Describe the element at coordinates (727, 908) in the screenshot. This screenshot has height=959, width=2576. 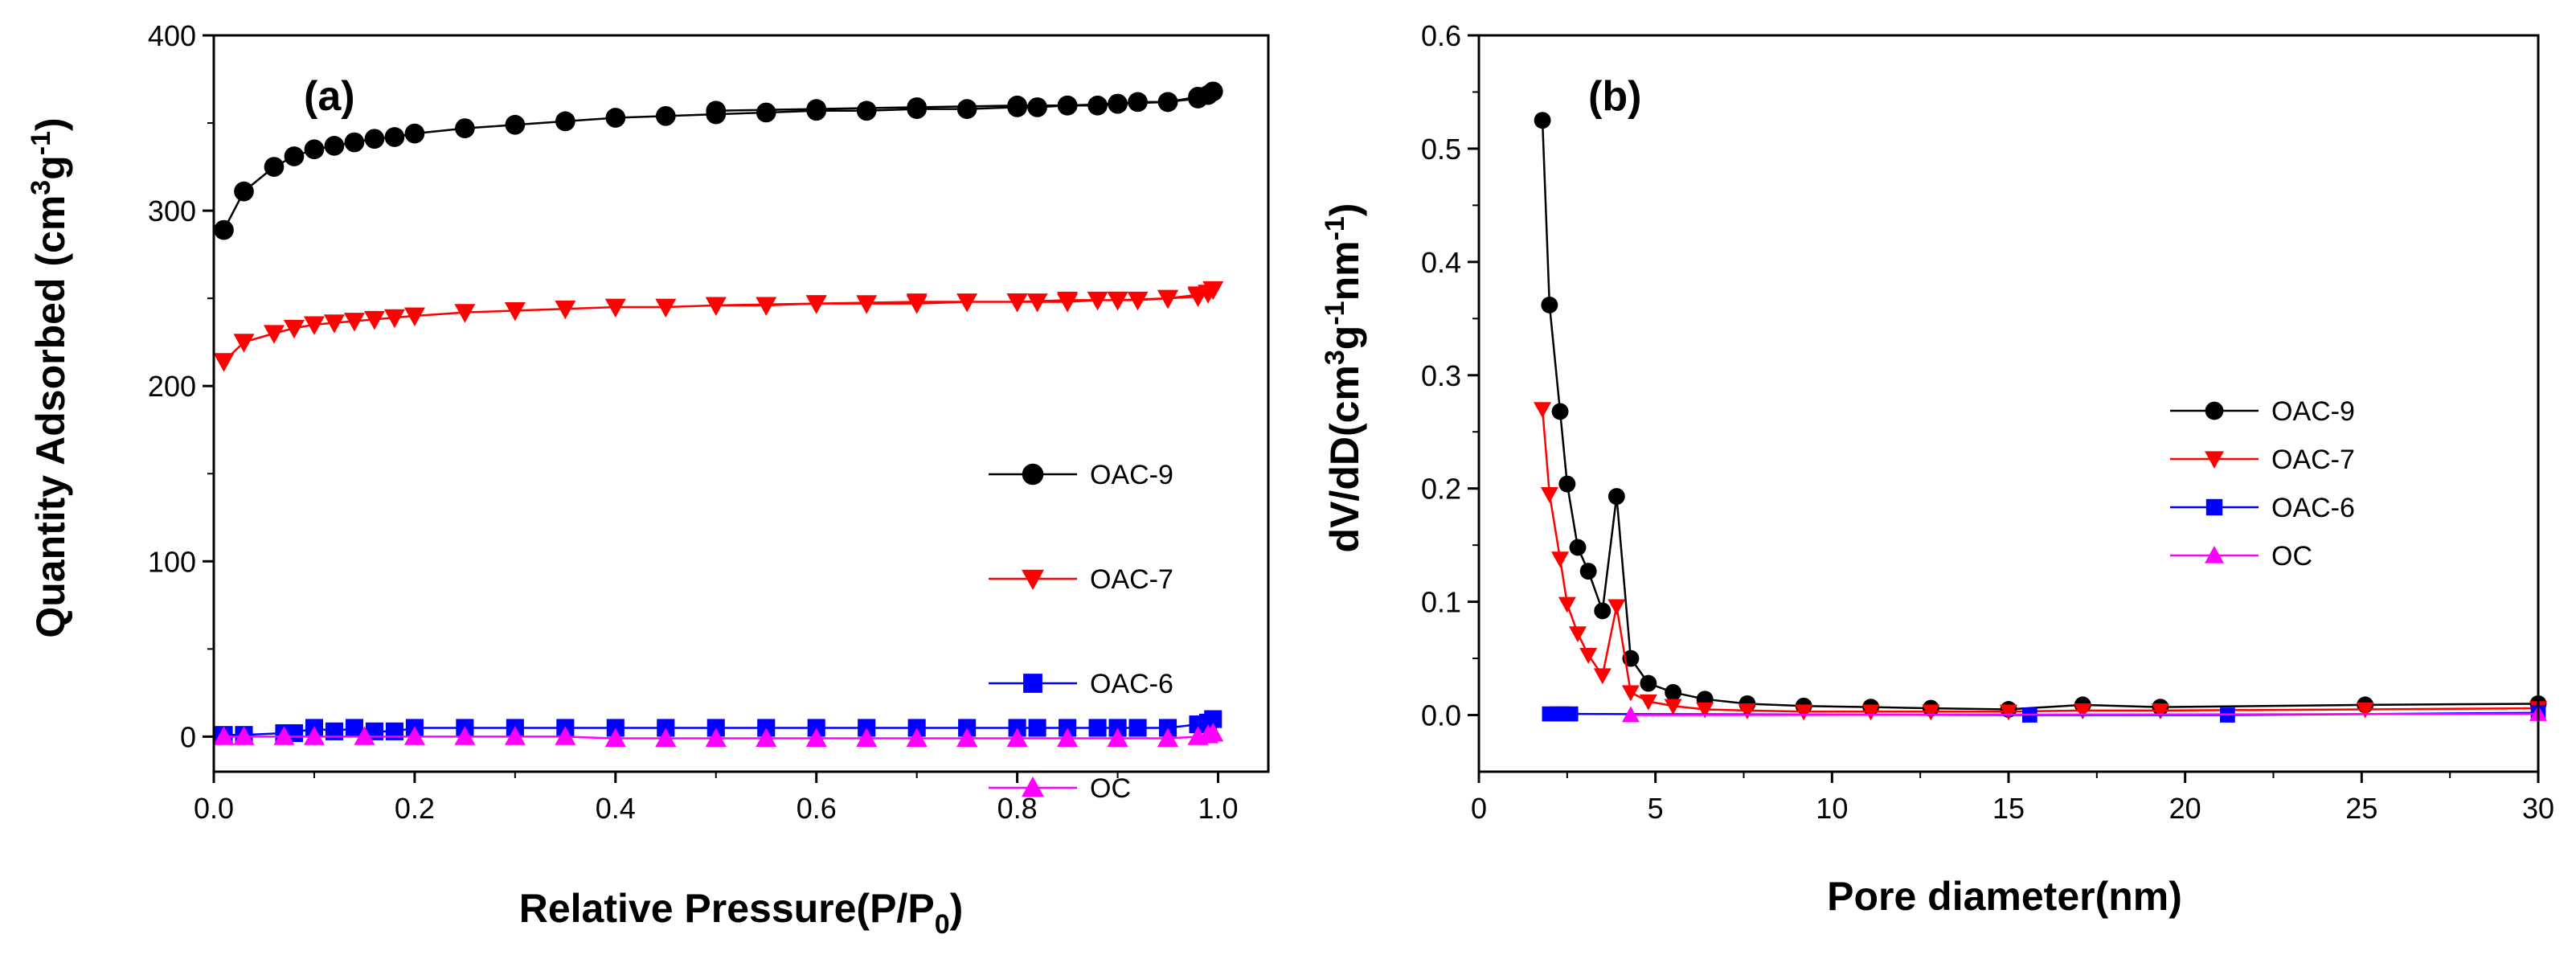
I see `panel-a-xlabel: Relative Pressure(P/P` at that location.